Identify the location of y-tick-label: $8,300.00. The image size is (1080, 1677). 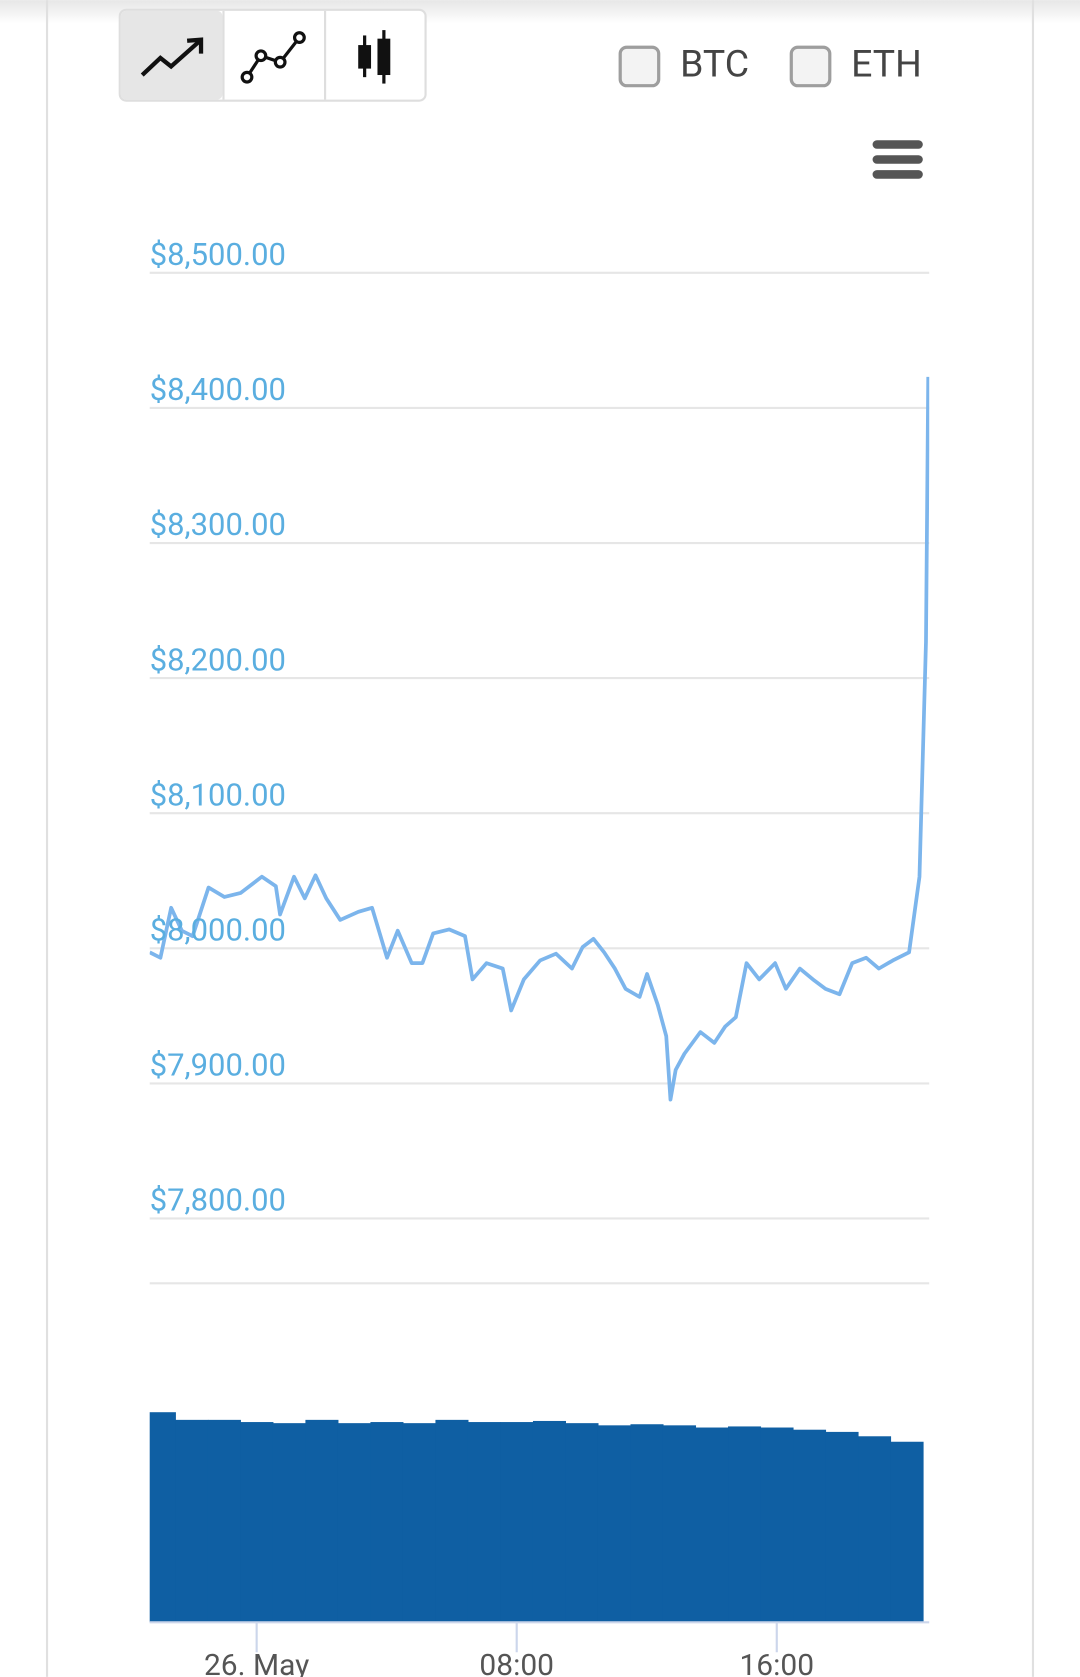
(218, 524).